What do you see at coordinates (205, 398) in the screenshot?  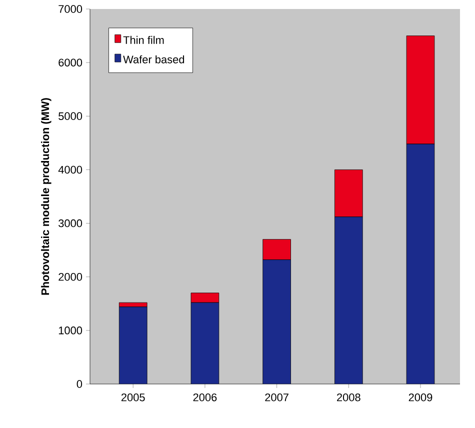 I see `x-tick-label: 2006` at bounding box center [205, 398].